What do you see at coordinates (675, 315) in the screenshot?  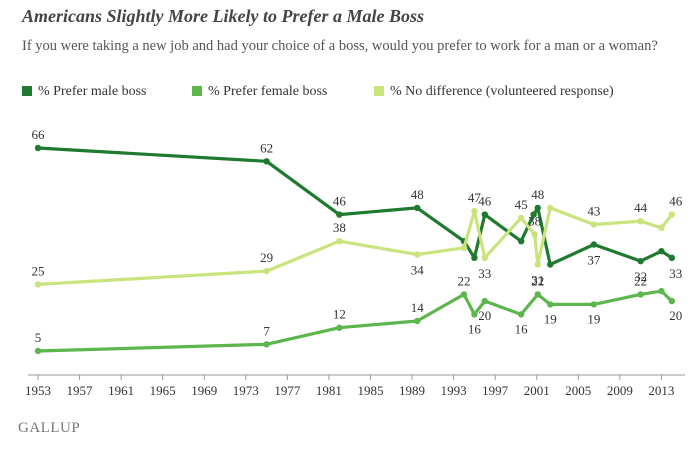 I see `data-label-1-12: 20` at bounding box center [675, 315].